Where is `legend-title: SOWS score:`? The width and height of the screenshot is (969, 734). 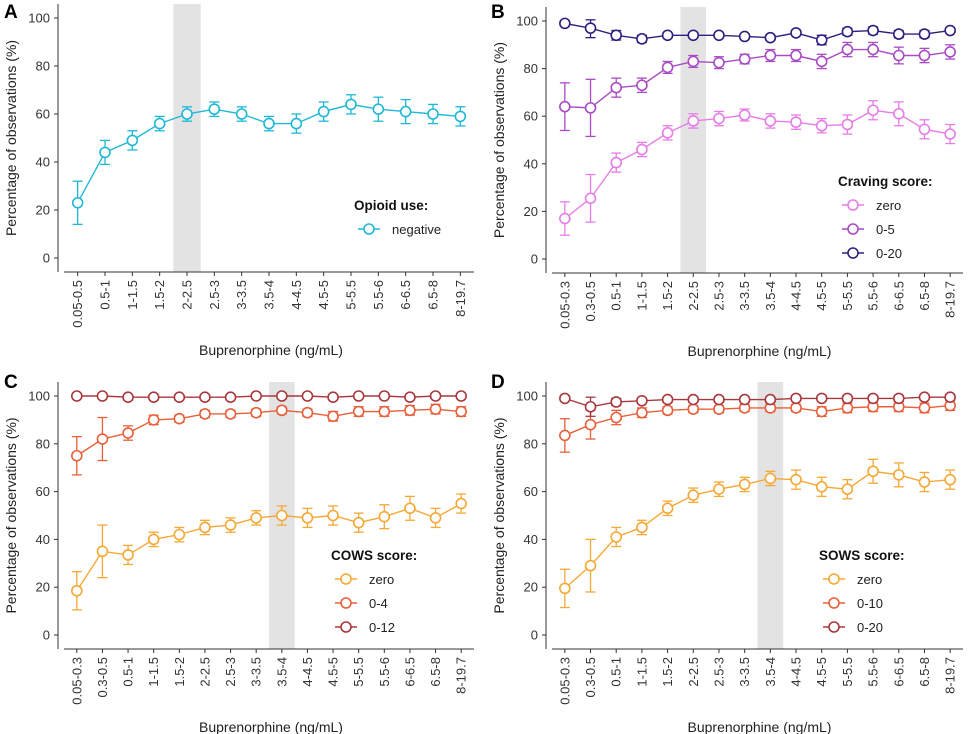
legend-title: SOWS score: is located at coordinates (862, 555).